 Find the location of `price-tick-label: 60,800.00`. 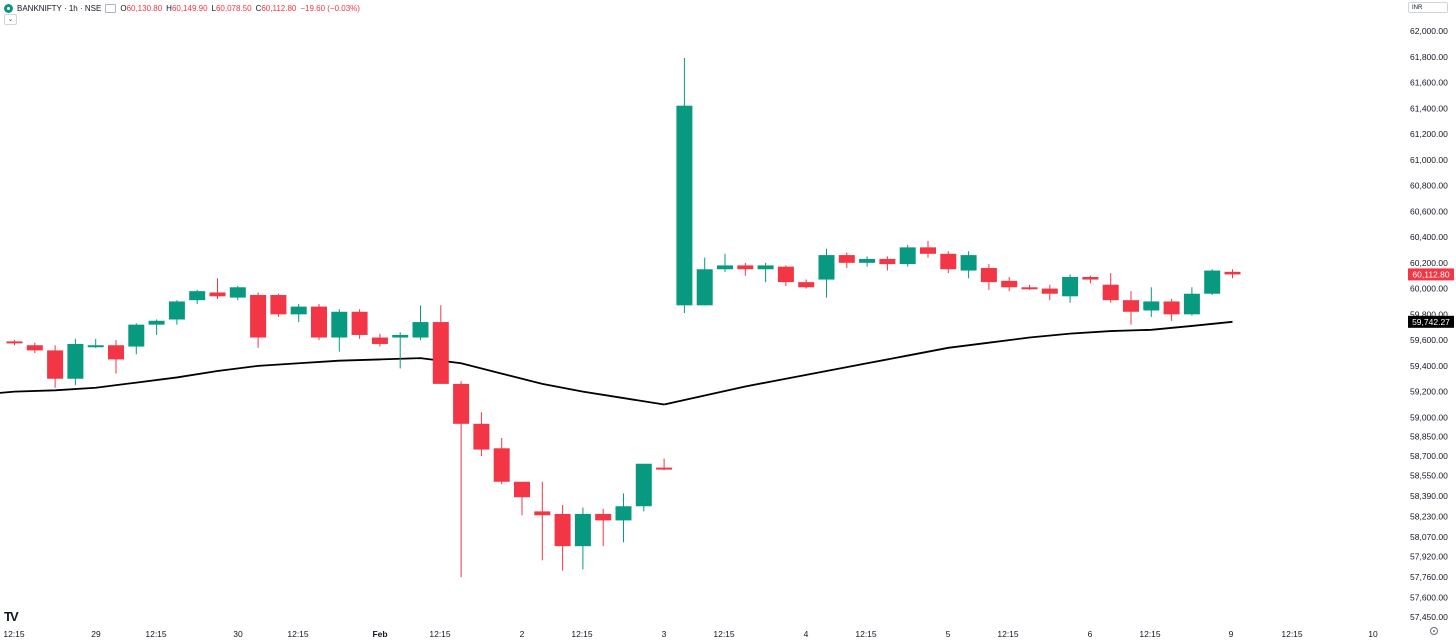

price-tick-label: 60,800.00 is located at coordinates (1429, 186).